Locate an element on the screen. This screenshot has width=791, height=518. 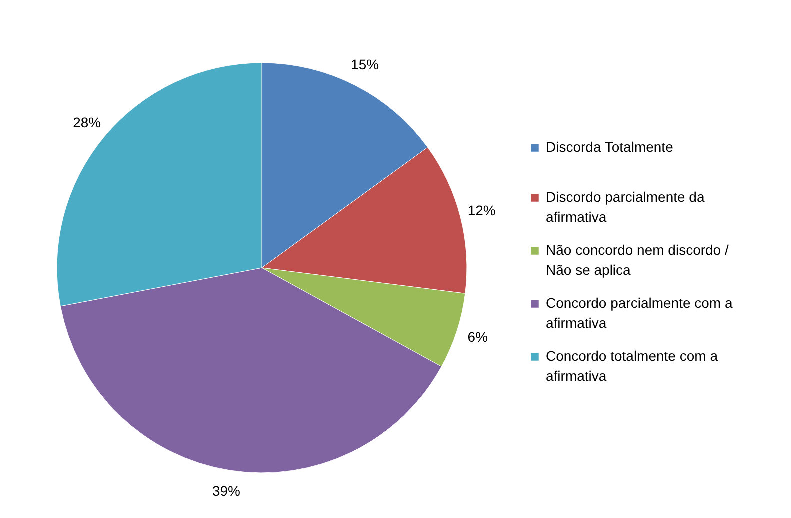
legend-label: Concordo totalmente com a afirmativa is located at coordinates (632, 366).